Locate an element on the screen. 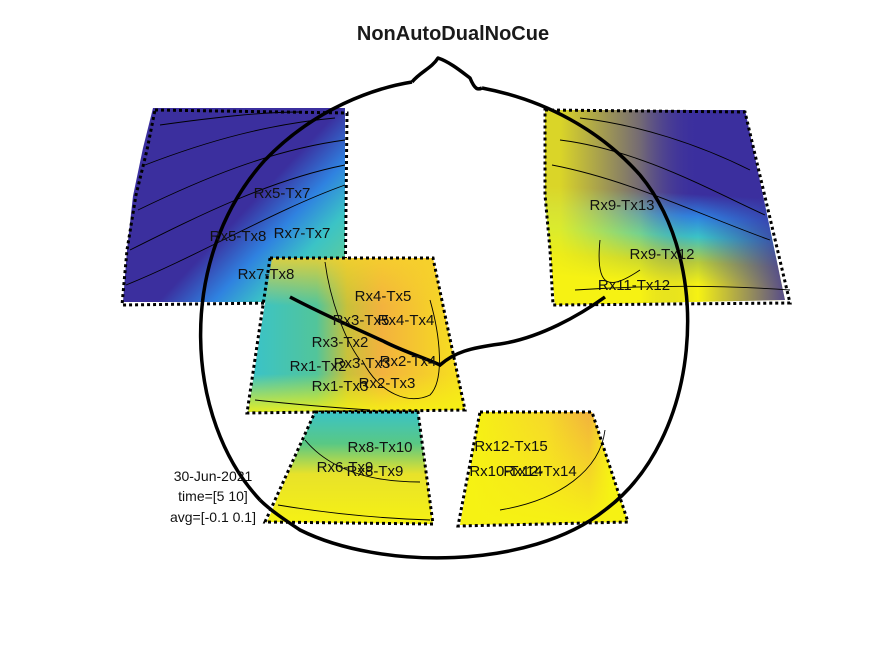  channel-label: Rx9-Tx12 is located at coordinates (661, 254).